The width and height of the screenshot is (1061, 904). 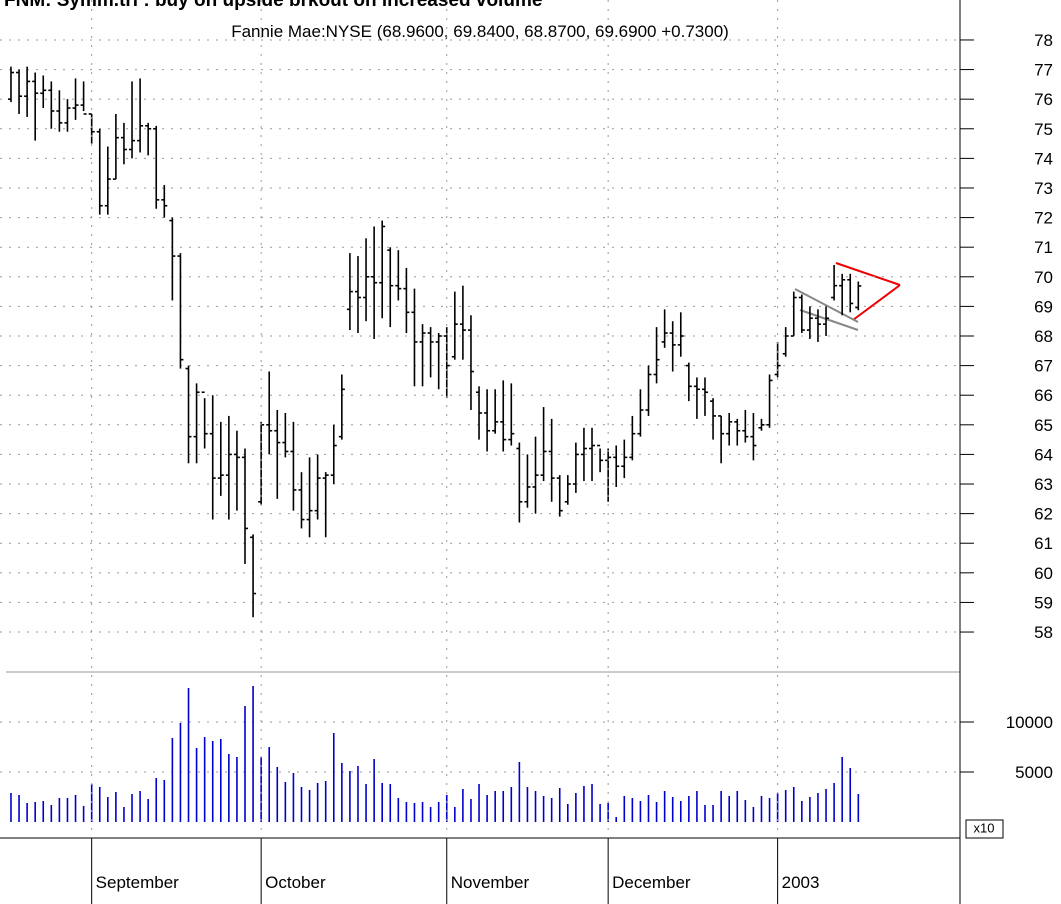 I want to click on unit-note: x10, so click(x=984, y=827).